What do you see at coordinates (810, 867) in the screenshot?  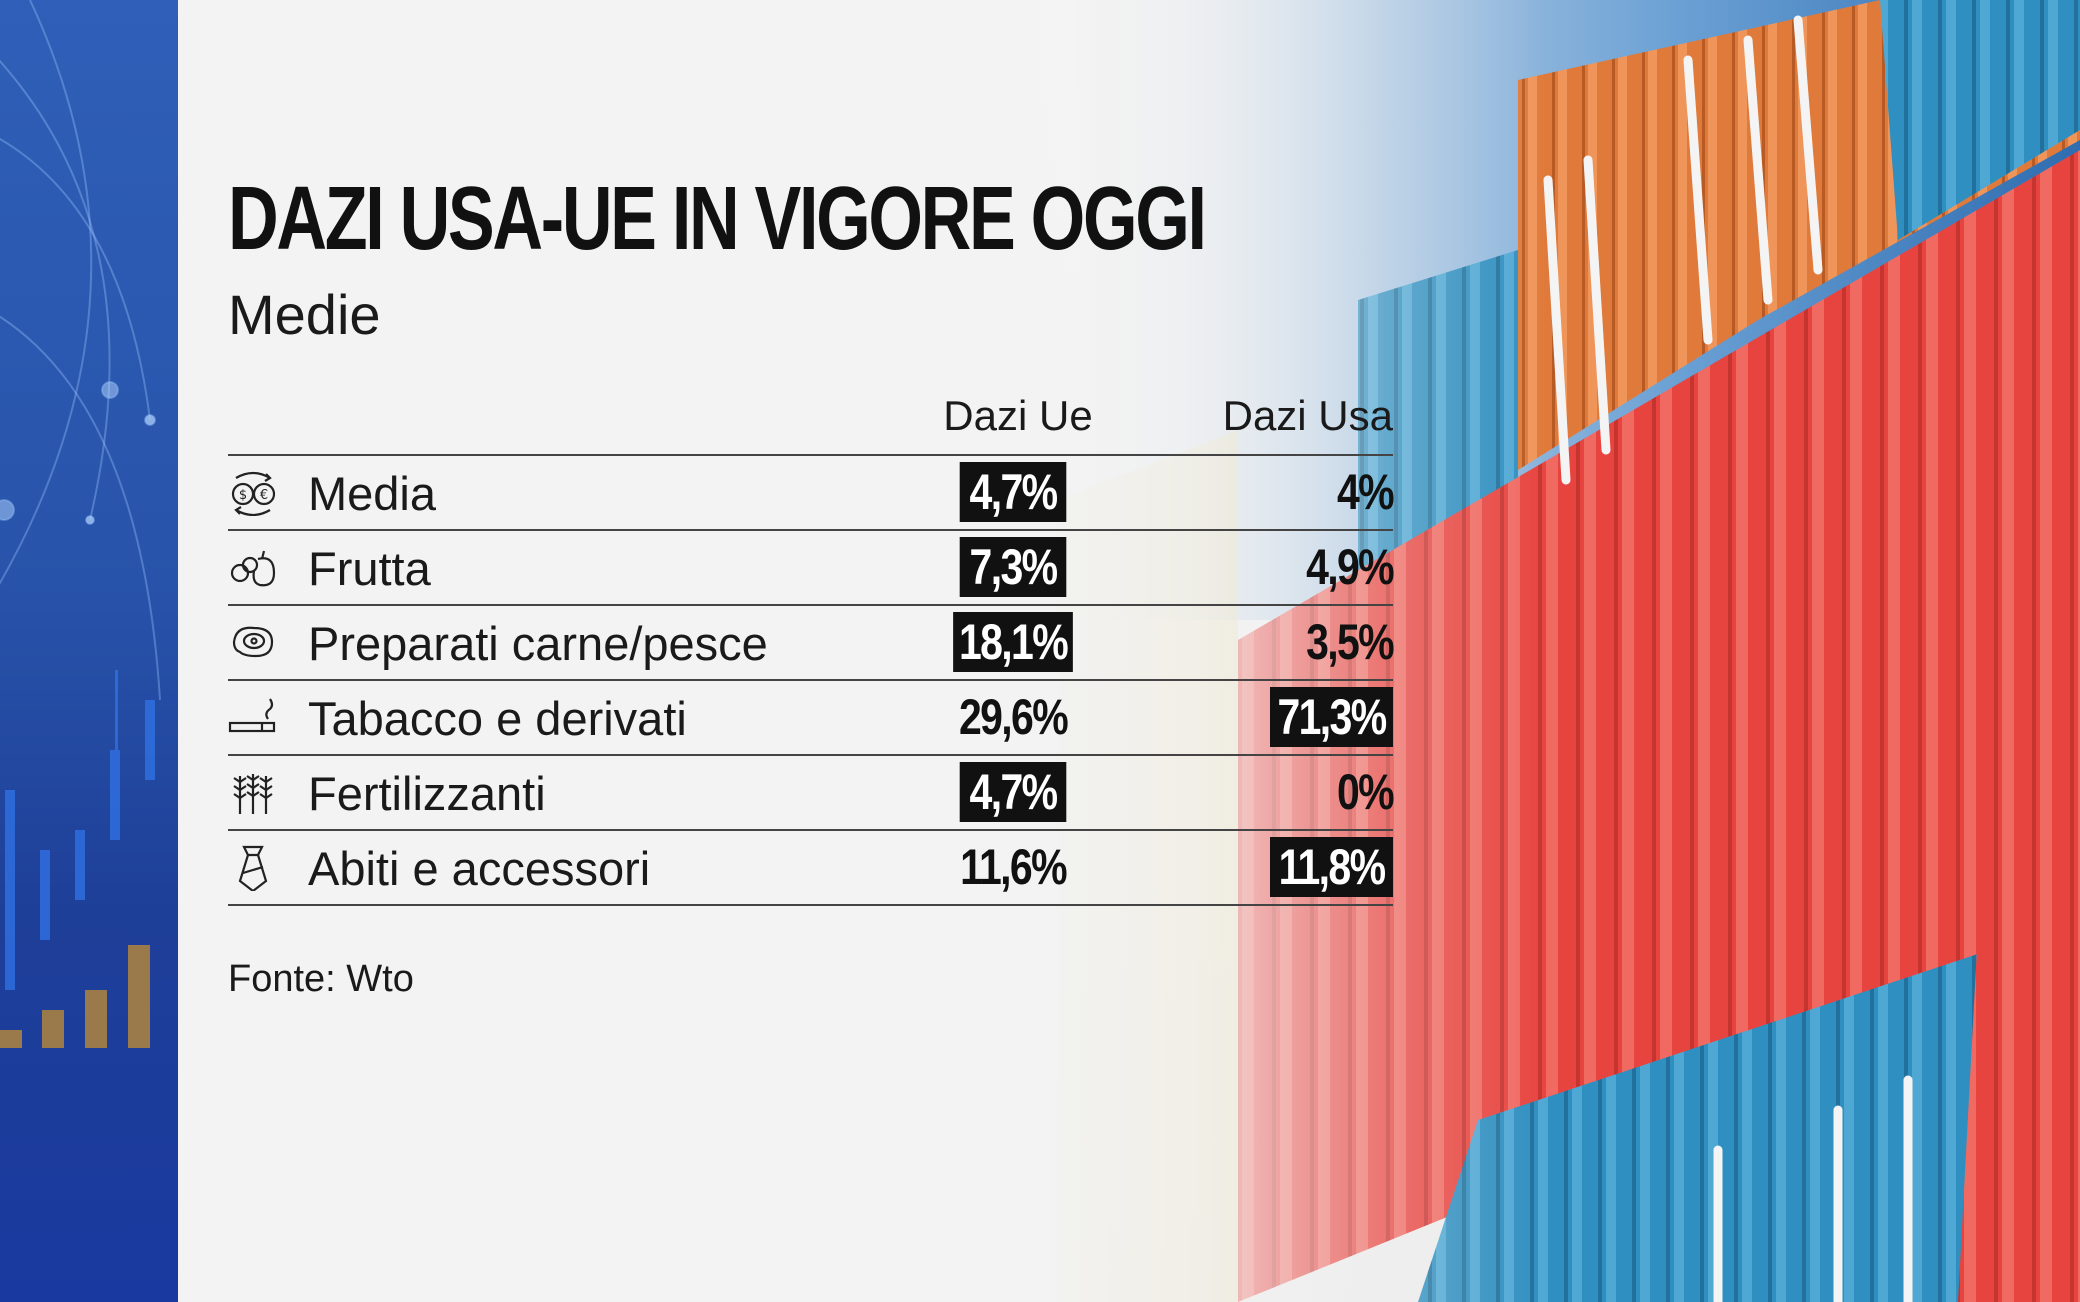 I see `table-row-abiti: Abiti e accessori 11,6% 11,8%` at bounding box center [810, 867].